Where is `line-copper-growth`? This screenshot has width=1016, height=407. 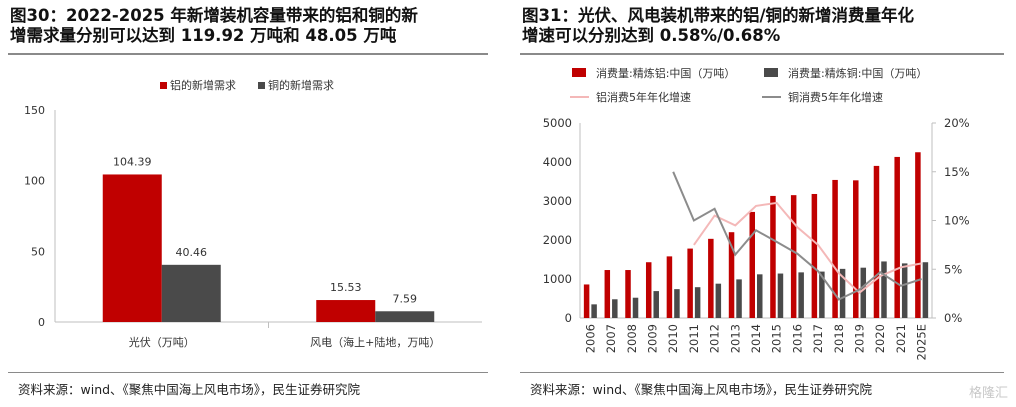 line-copper-growth is located at coordinates (797, 236).